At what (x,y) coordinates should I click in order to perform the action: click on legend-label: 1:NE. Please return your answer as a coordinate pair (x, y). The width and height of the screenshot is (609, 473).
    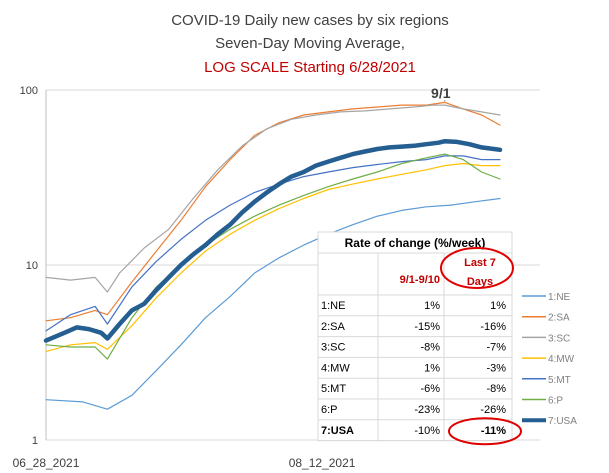
    Looking at the image, I should click on (559, 297).